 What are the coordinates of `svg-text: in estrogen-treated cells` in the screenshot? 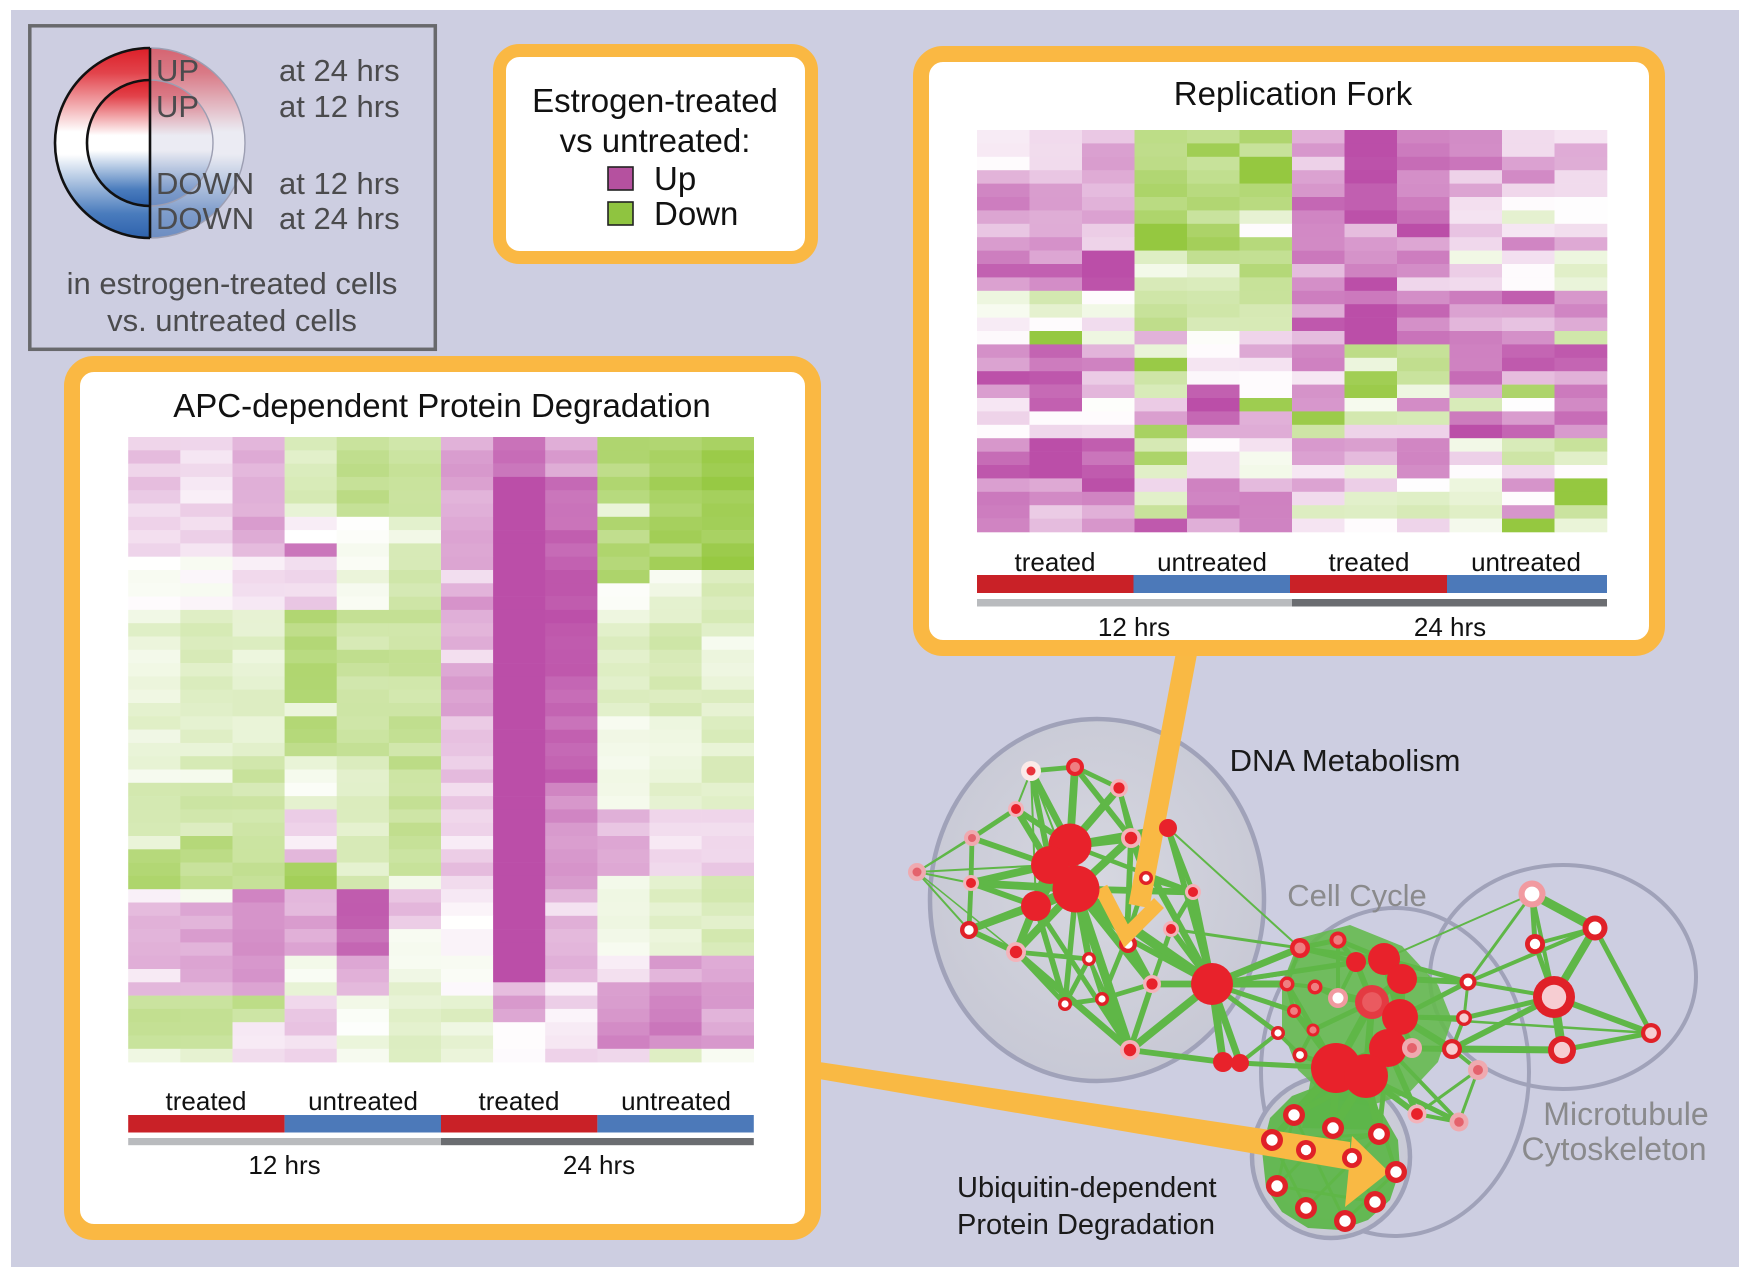 It's located at (232, 283).